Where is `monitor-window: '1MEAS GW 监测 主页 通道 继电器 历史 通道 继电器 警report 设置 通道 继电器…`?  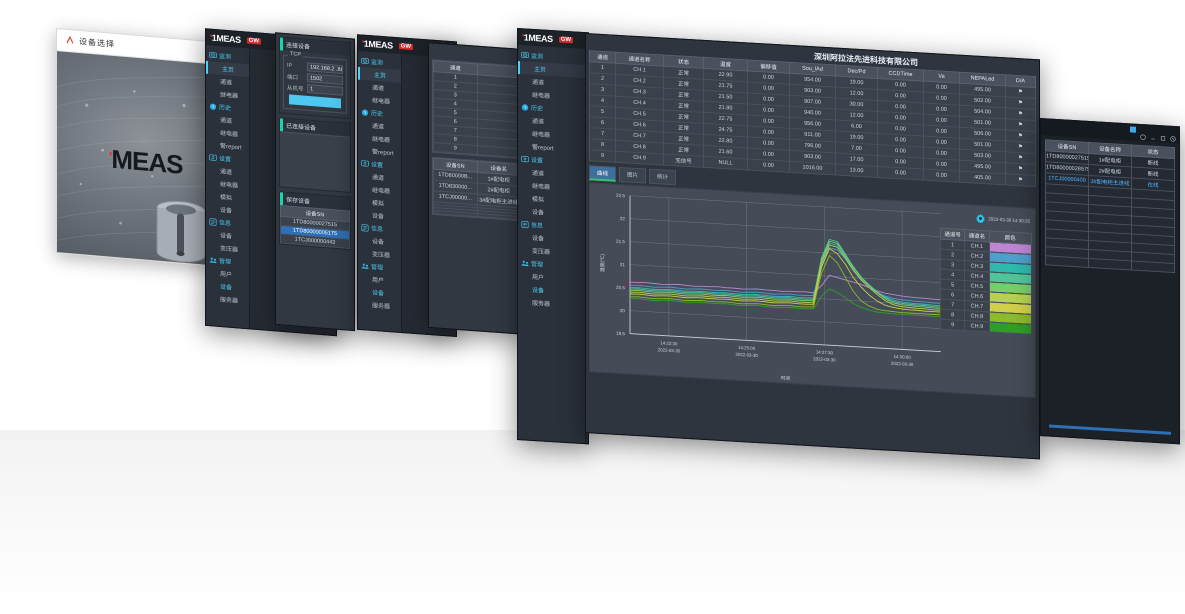 monitor-window: '1MEAS GW 监测 主页 通道 继电器 历史 通道 继电器 警report 设置 通道 继电器… is located at coordinates (407, 185).